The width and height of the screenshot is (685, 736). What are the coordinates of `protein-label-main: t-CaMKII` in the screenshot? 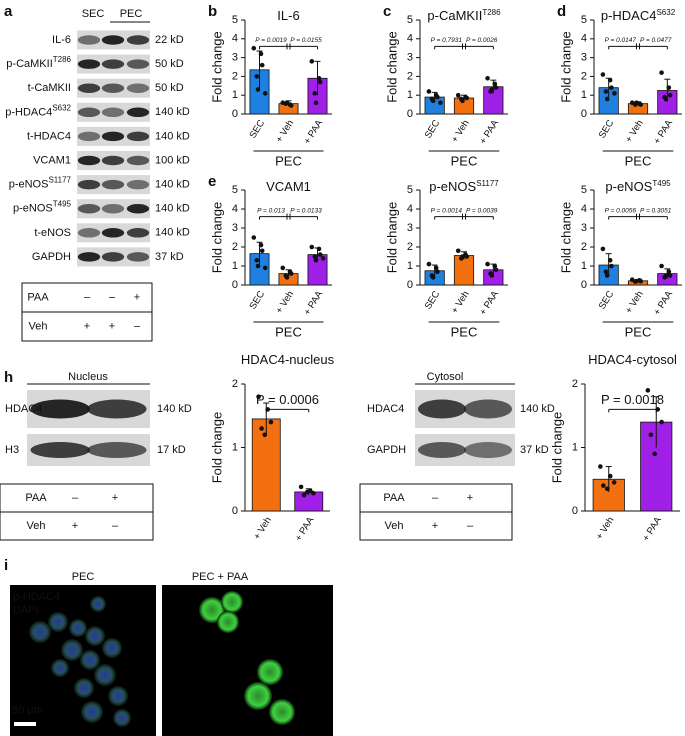 It's located at (49, 88).